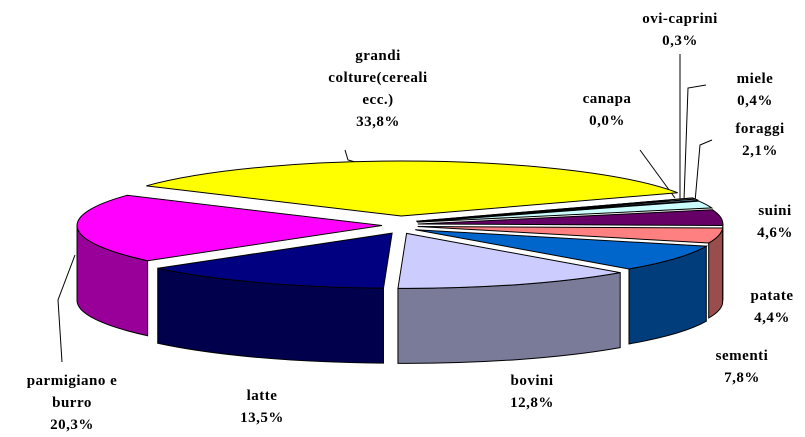 This screenshot has height=437, width=805. What do you see at coordinates (772, 222) in the screenshot?
I see `slice-label: suini 4,6%` at bounding box center [772, 222].